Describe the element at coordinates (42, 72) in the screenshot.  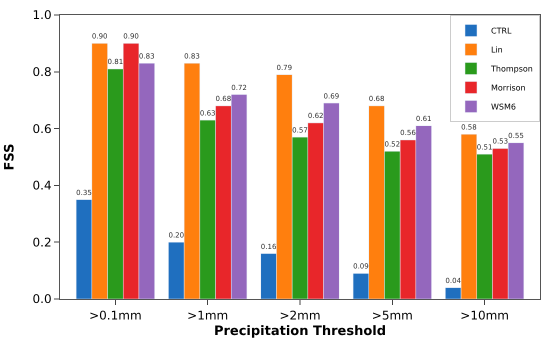
I see `y-tick-label: 0.8` at that location.